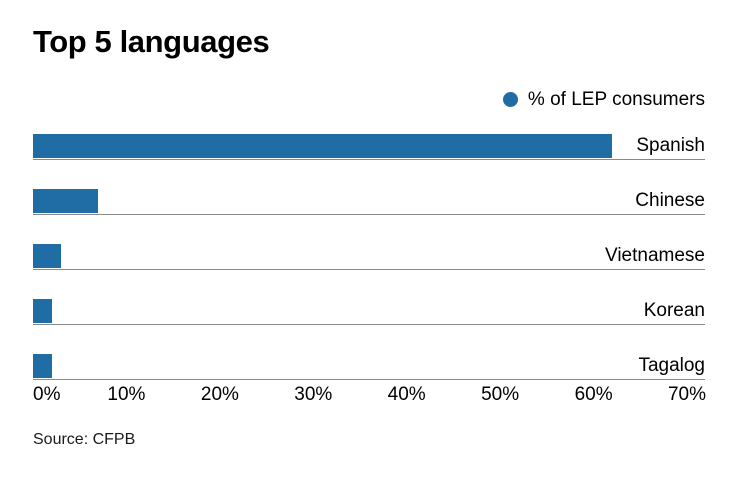 The image size is (740, 482). Describe the element at coordinates (369, 132) in the screenshot. I see `chart-row-spanish: Spanish` at that location.